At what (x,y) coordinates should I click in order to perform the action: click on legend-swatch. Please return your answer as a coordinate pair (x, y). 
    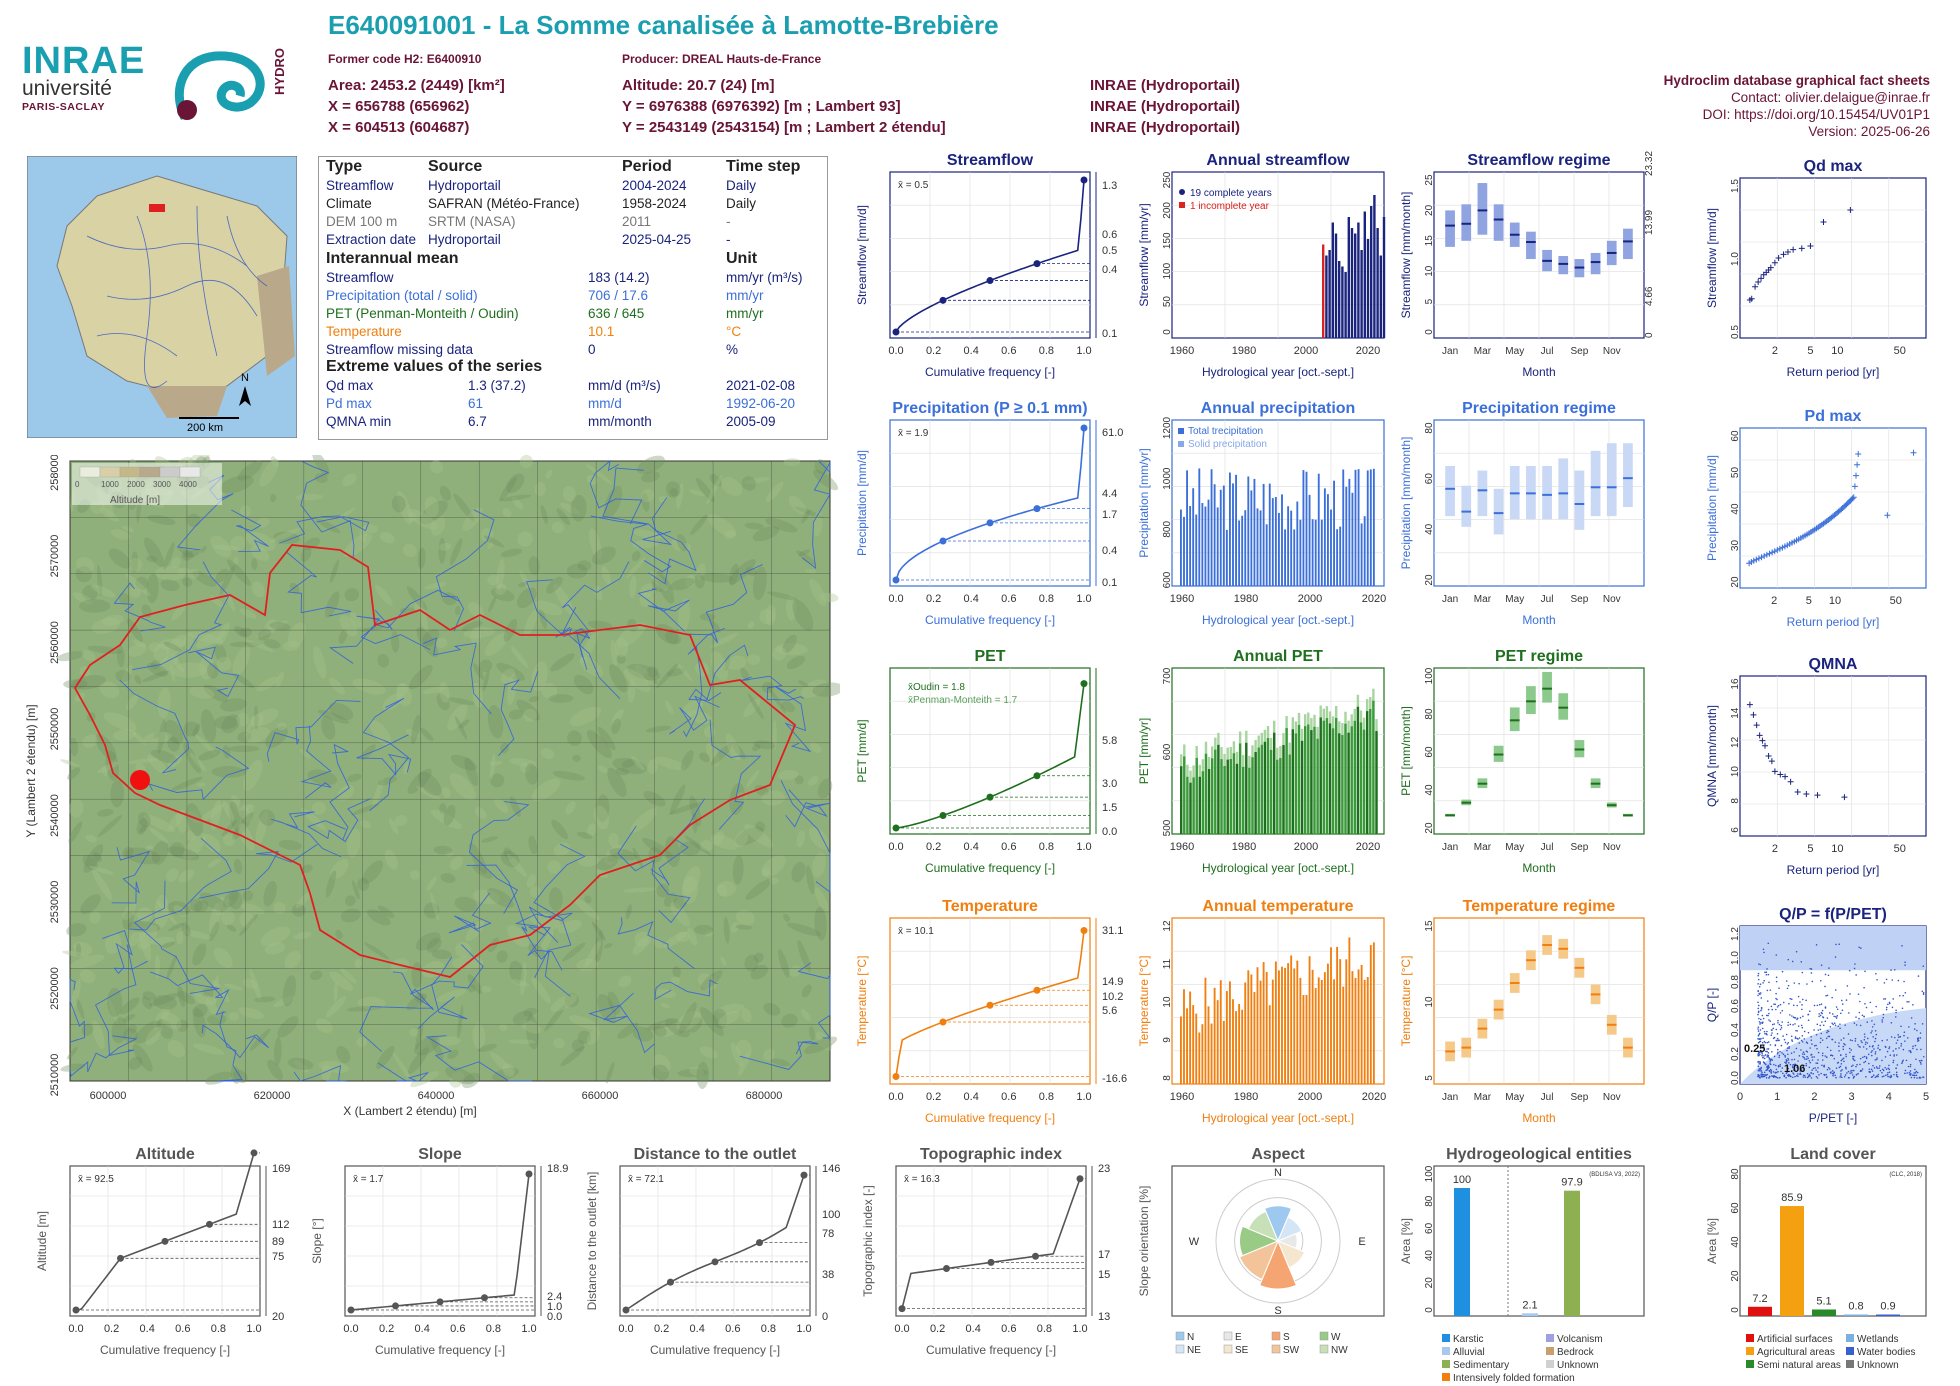
    Looking at the image, I should click on (1750, 1338).